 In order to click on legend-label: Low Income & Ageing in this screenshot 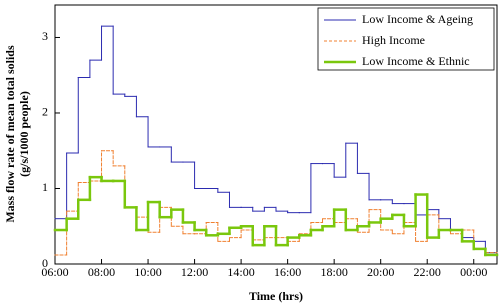, I will do `click(417, 19)`.